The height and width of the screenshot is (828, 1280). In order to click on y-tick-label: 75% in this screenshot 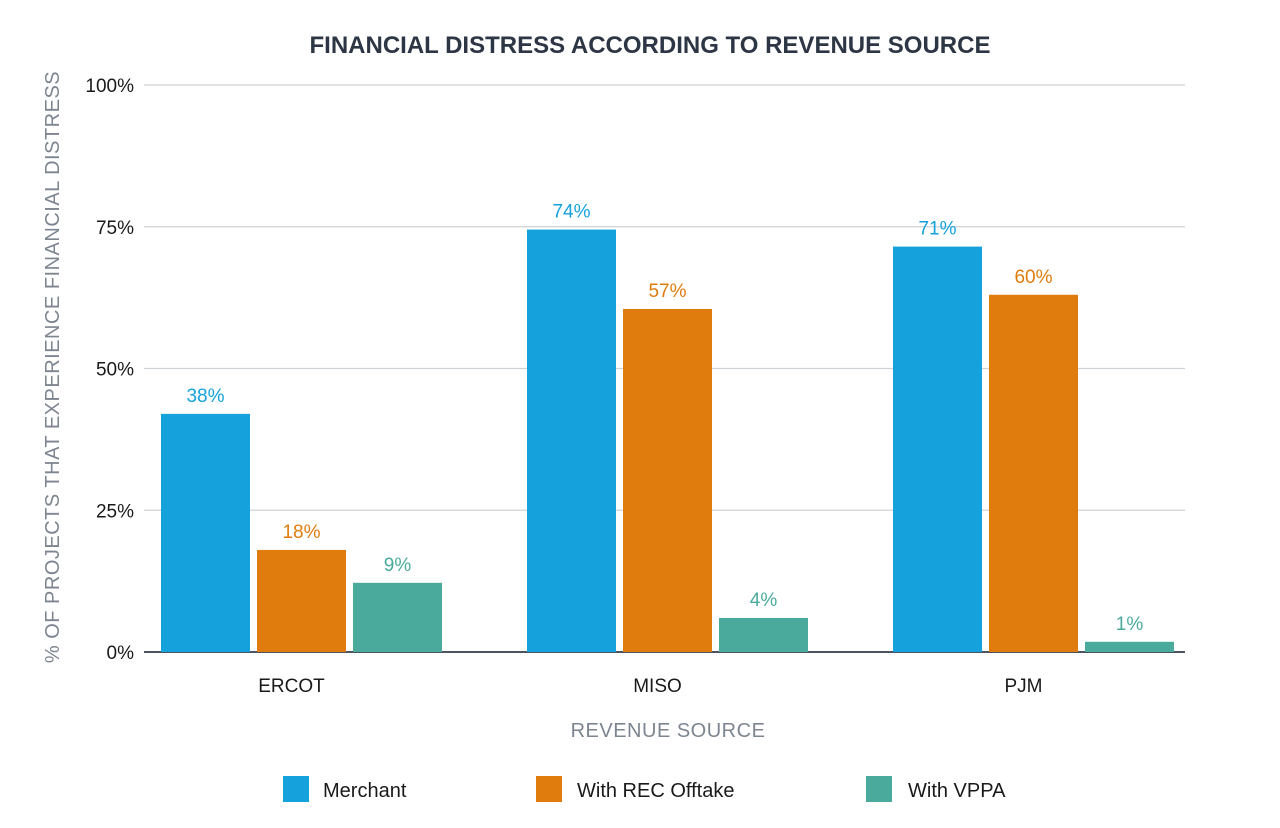, I will do `click(115, 228)`.